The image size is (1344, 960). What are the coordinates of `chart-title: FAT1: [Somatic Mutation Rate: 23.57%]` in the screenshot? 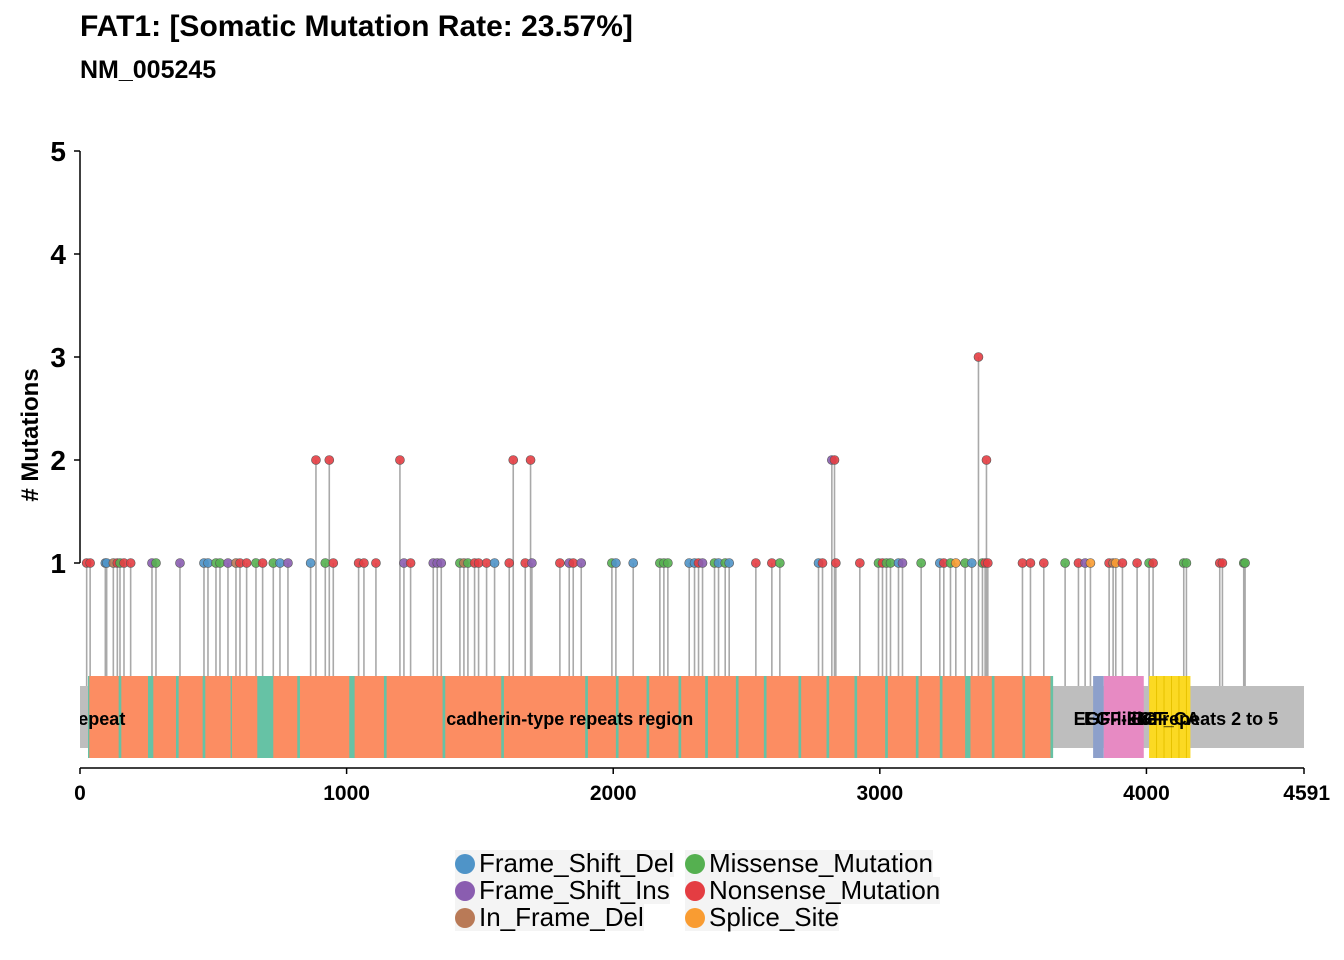 It's located at (356, 26).